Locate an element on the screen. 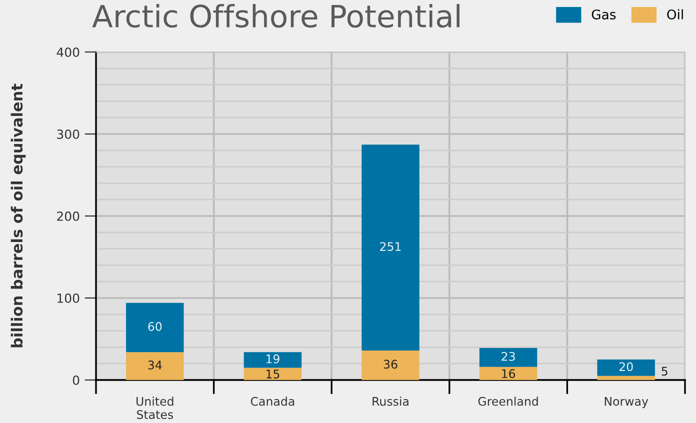  x-tick-label: Norway is located at coordinates (626, 402).